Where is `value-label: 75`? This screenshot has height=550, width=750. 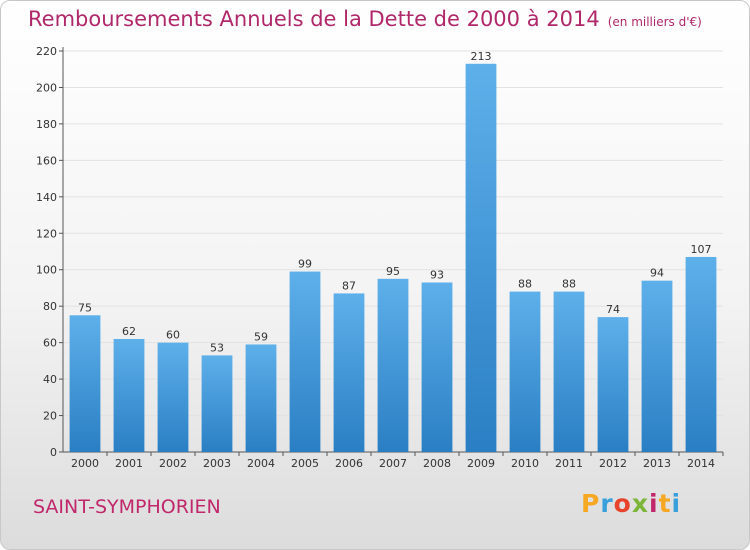 value-label: 75 is located at coordinates (85, 307).